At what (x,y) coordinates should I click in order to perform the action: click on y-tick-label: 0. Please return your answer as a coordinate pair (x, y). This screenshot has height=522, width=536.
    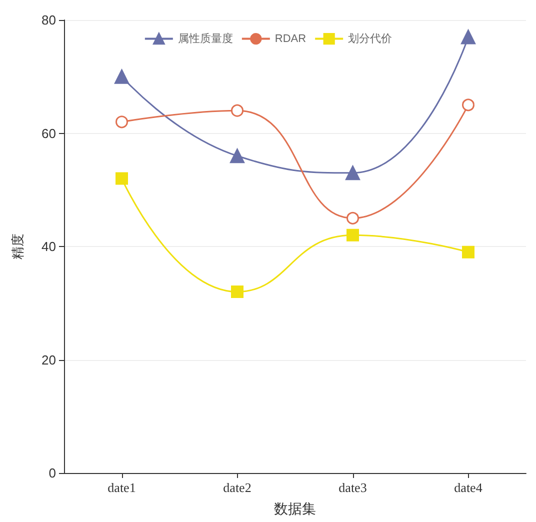
    Looking at the image, I should click on (52, 473).